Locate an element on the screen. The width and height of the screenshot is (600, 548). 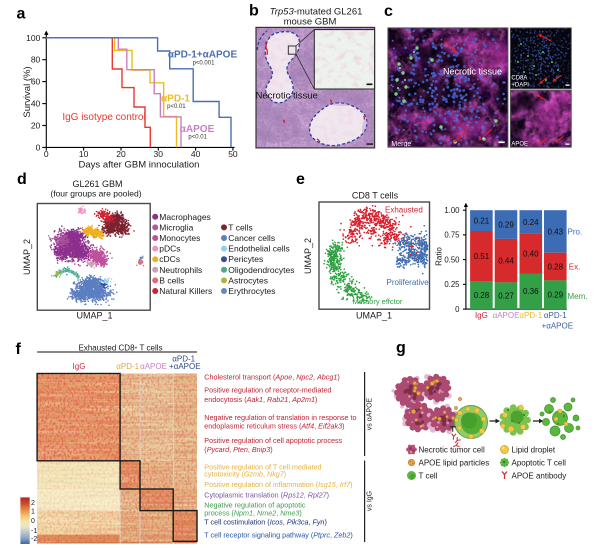
svg-text: f is located at coordinates (19, 349).